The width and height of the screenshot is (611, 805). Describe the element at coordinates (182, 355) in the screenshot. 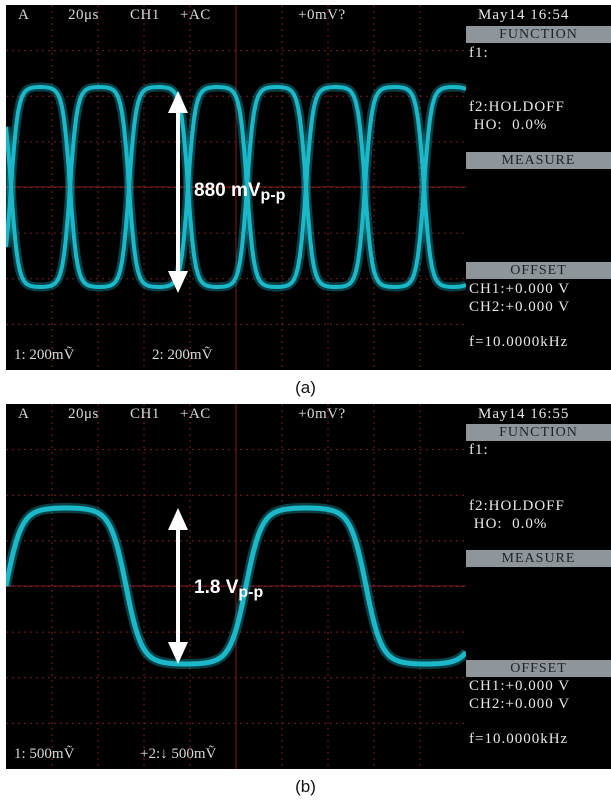

I see `ch2-scale: 2: 200mṼ` at that location.